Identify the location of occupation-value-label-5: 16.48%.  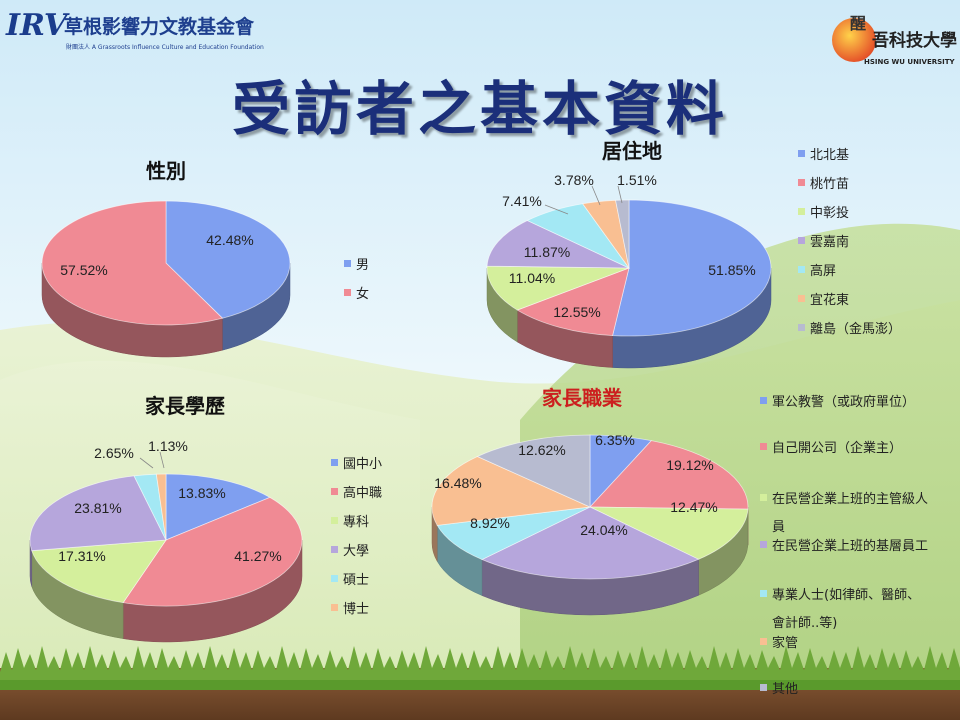
(457, 483).